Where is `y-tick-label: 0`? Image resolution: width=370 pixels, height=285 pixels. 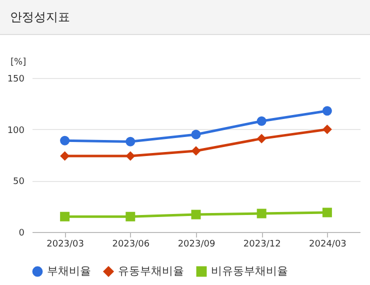
y-tick-label: 0 is located at coordinates (21, 233).